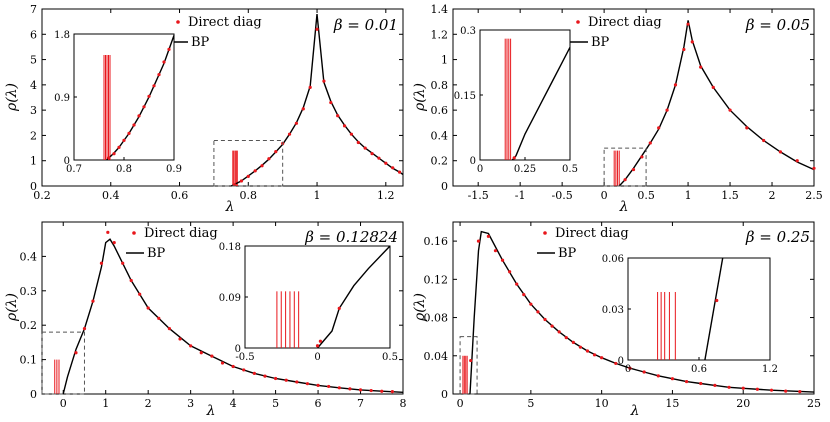  Describe the element at coordinates (360, 403) in the screenshot. I see `x-tick-label: 7` at that location.